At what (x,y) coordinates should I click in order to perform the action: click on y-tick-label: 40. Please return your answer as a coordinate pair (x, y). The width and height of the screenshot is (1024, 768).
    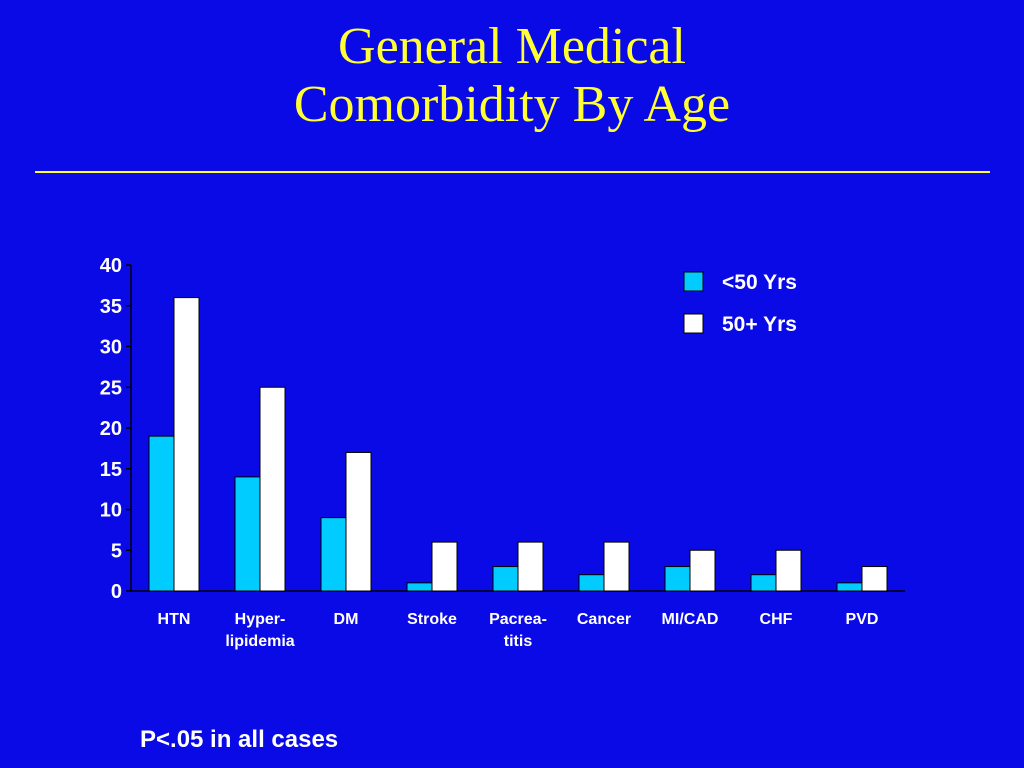
    Looking at the image, I should click on (111, 266).